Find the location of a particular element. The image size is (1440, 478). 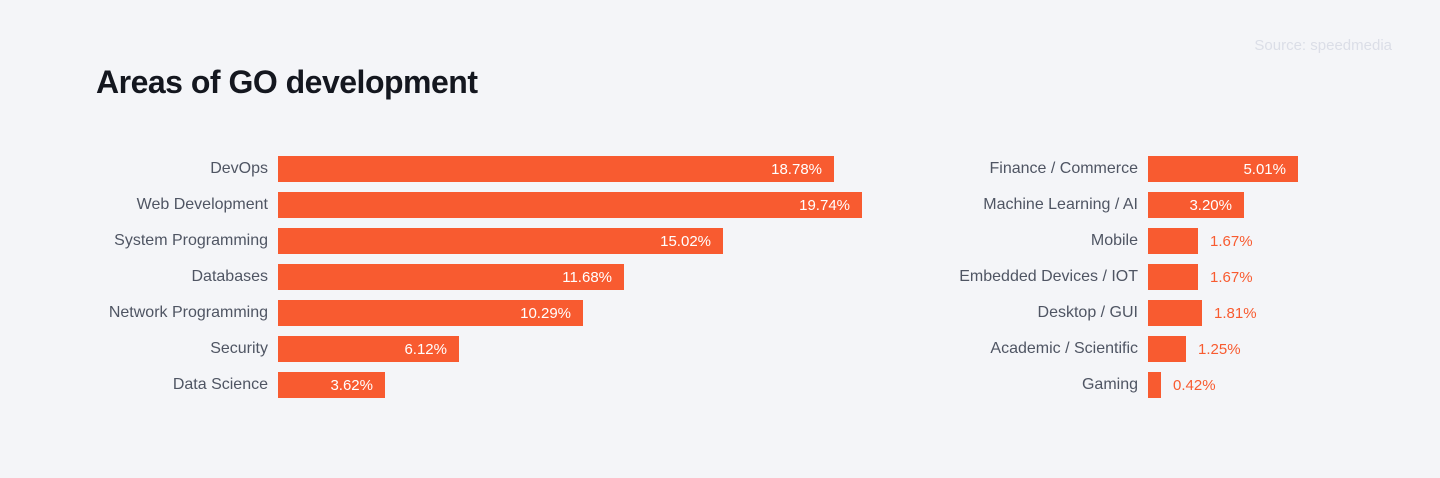

value-label: 19.74% is located at coordinates (824, 205).